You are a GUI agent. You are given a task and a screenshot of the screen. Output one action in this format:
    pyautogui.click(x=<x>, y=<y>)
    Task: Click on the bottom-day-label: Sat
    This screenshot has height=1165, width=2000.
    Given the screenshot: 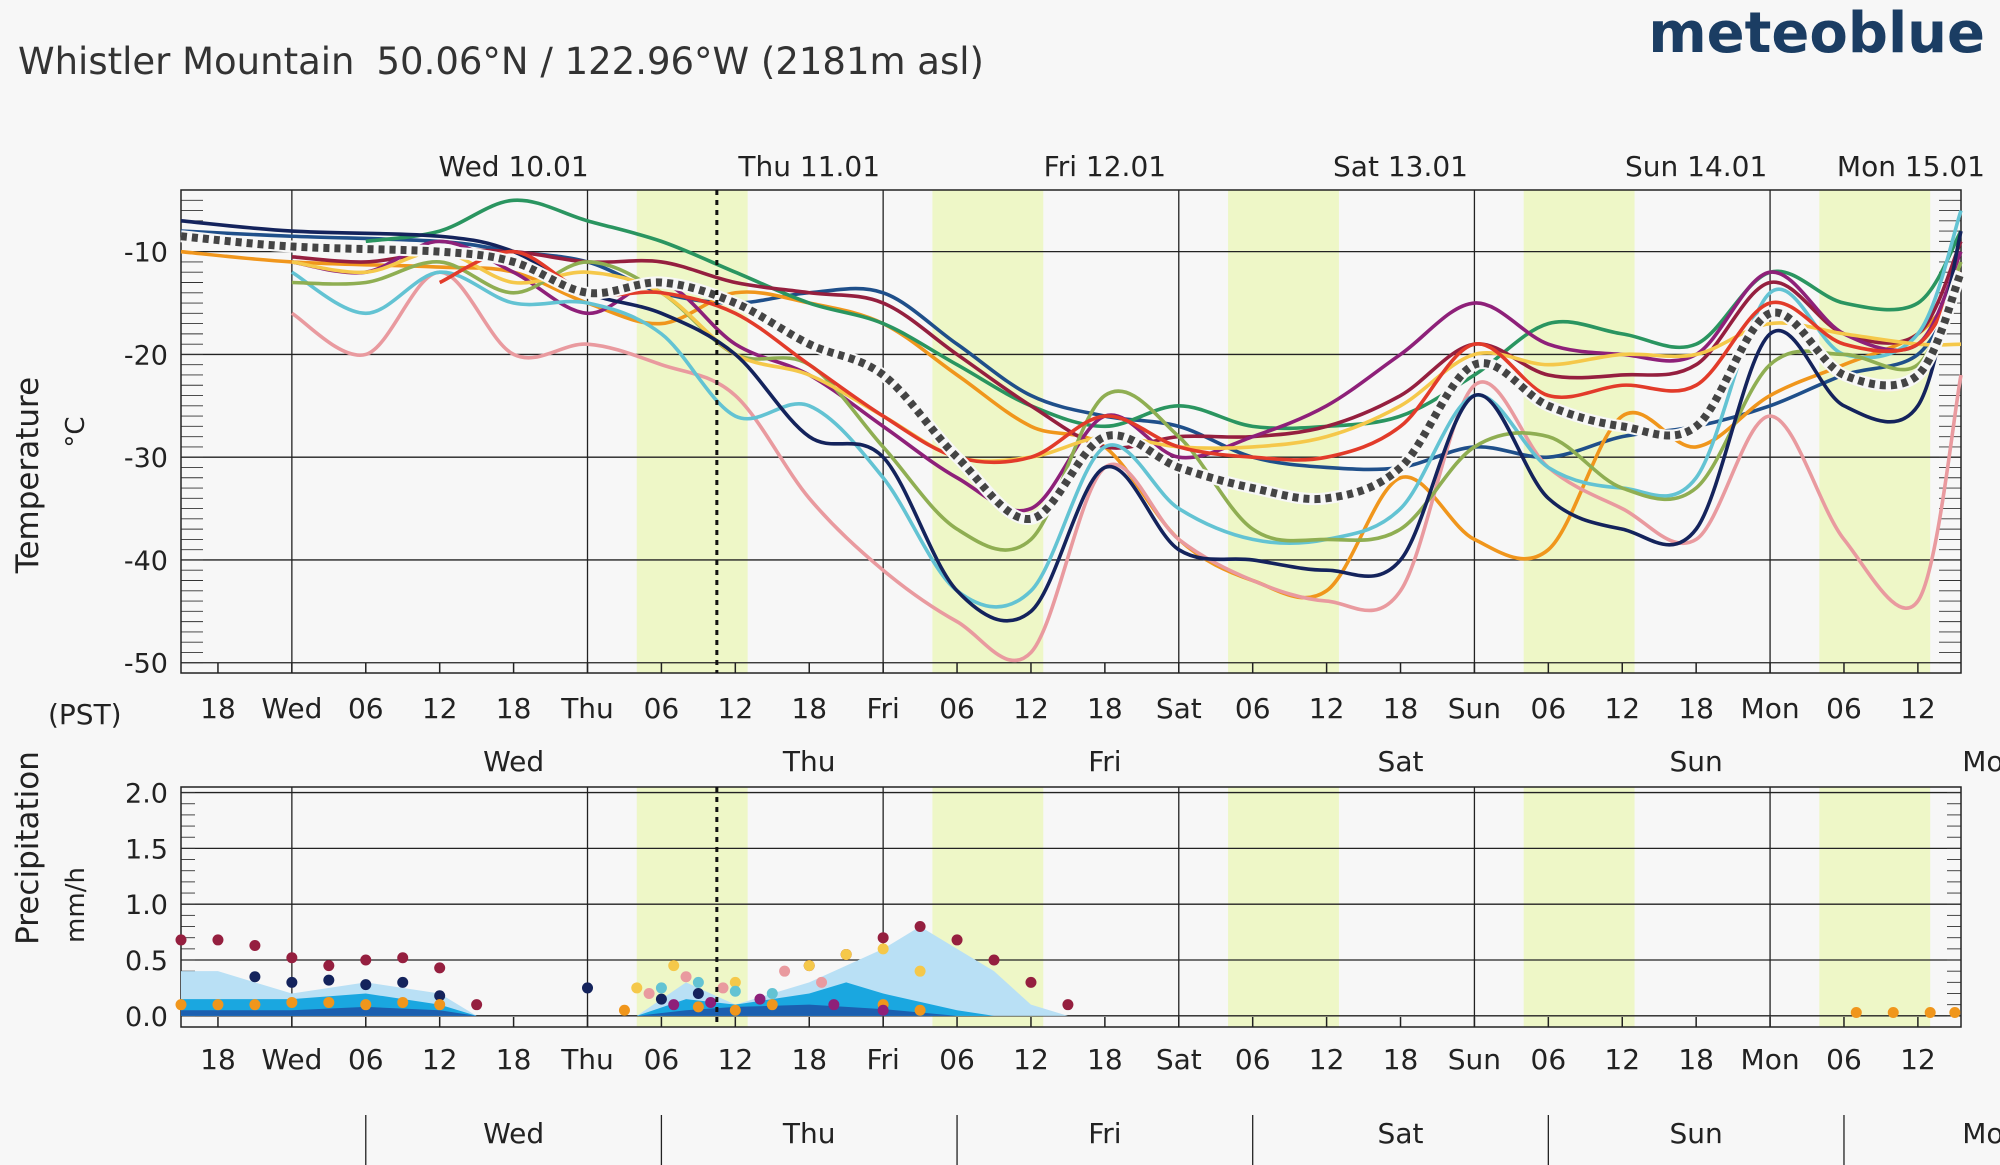 What is the action you would take?
    pyautogui.click(x=1401, y=1133)
    